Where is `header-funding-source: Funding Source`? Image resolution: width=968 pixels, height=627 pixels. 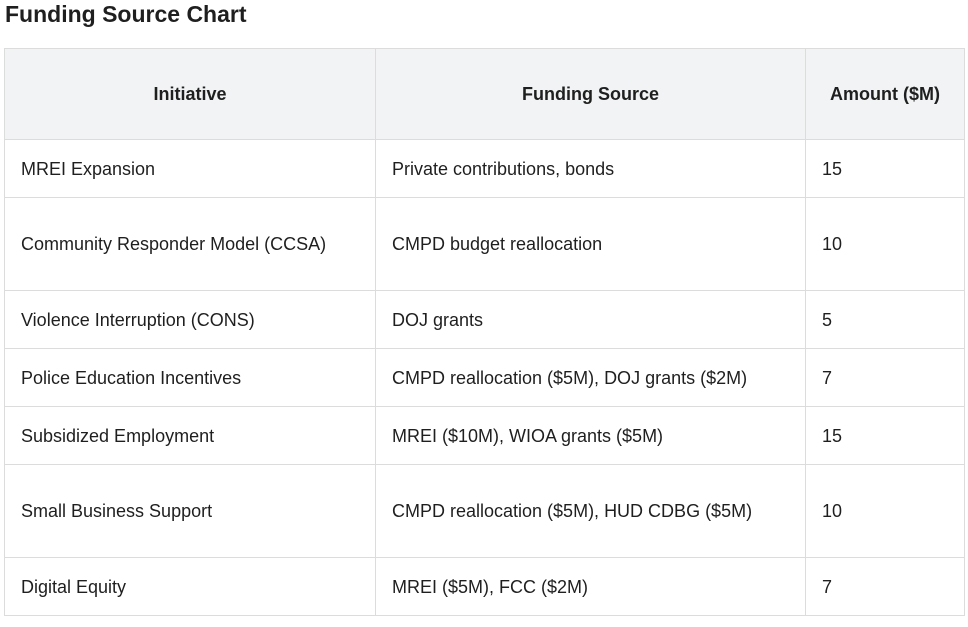
header-funding-source: Funding Source is located at coordinates (590, 94).